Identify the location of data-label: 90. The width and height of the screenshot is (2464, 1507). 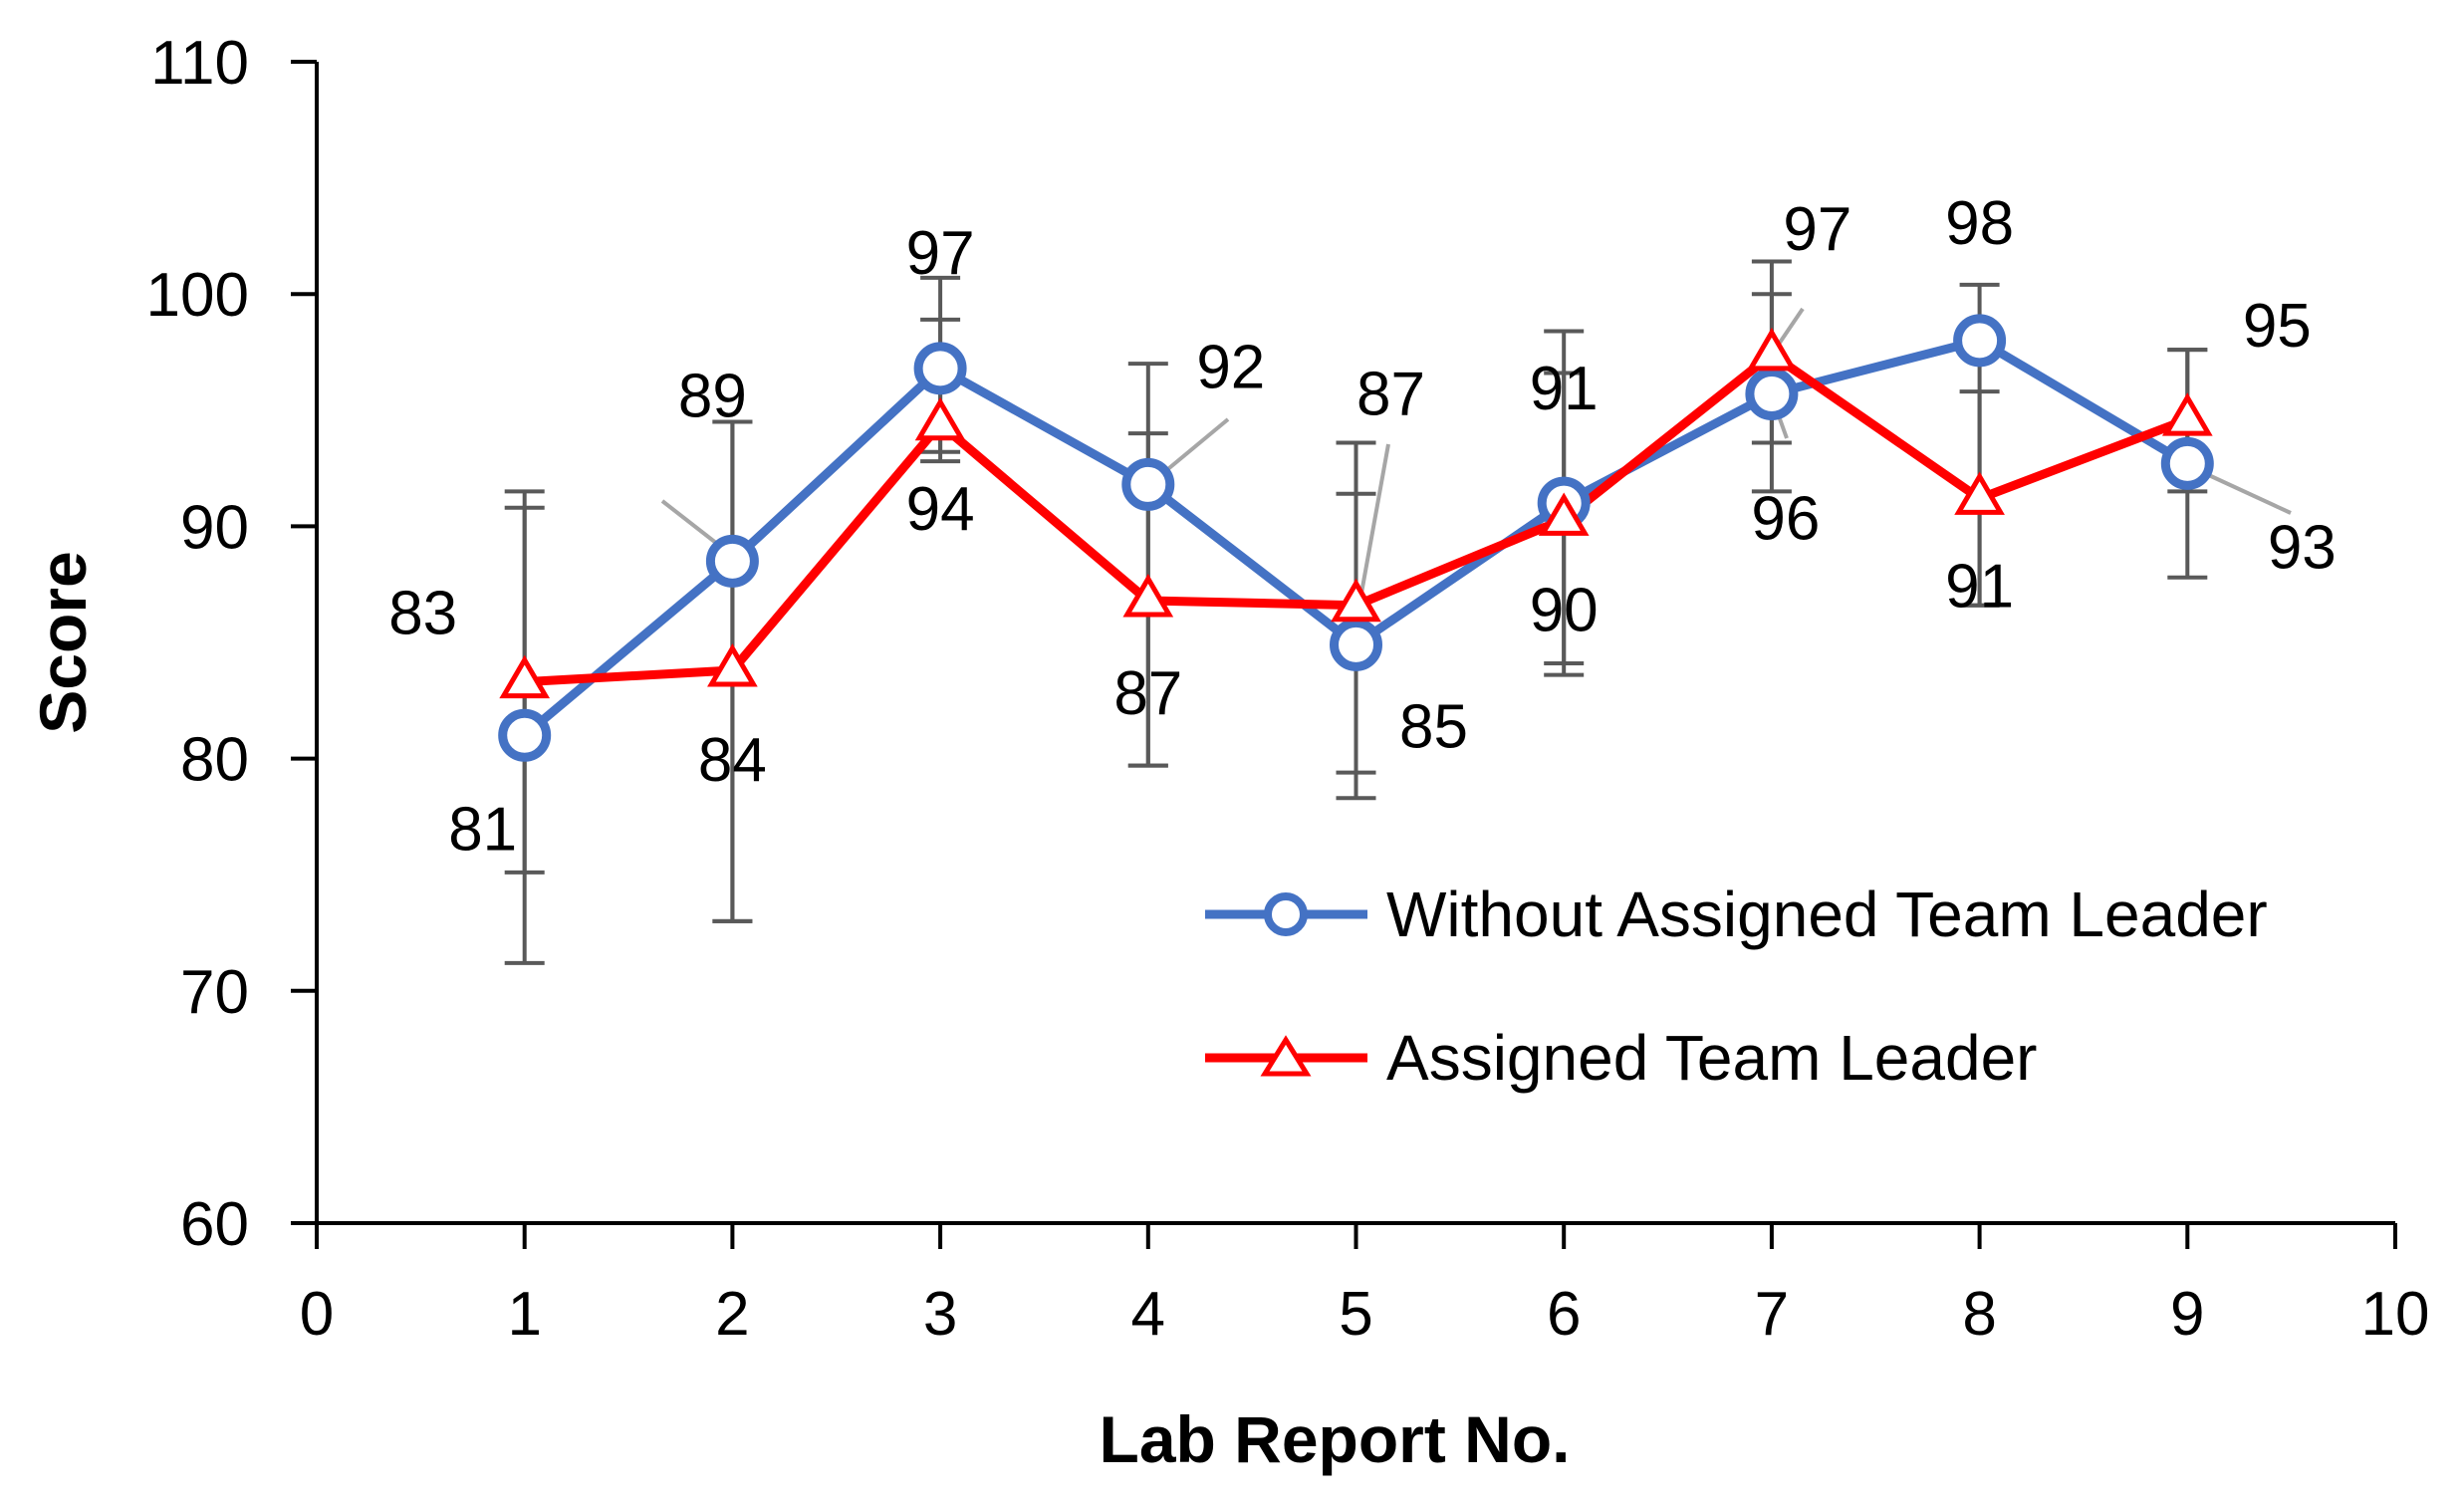
(1564, 610).